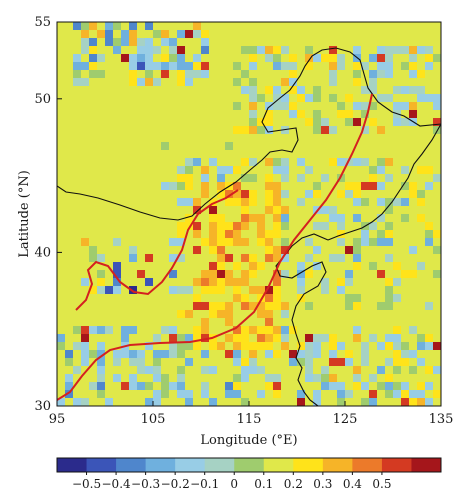 The height and width of the screenshot is (500, 467). I want to click on x-tick-label: 95, so click(57, 419).